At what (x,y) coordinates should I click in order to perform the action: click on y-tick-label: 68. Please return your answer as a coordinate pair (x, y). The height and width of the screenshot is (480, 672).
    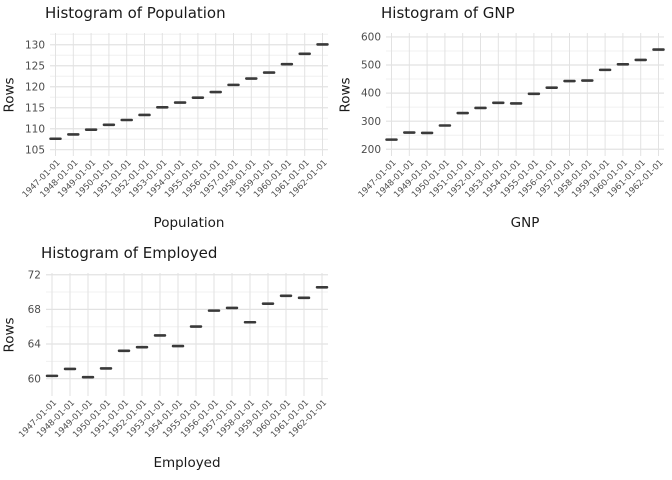
    Looking at the image, I should click on (34, 310).